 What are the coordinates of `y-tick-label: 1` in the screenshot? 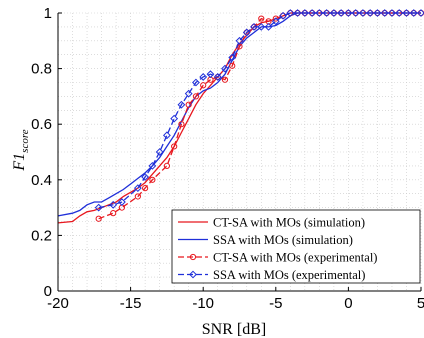 It's located at (48, 13).